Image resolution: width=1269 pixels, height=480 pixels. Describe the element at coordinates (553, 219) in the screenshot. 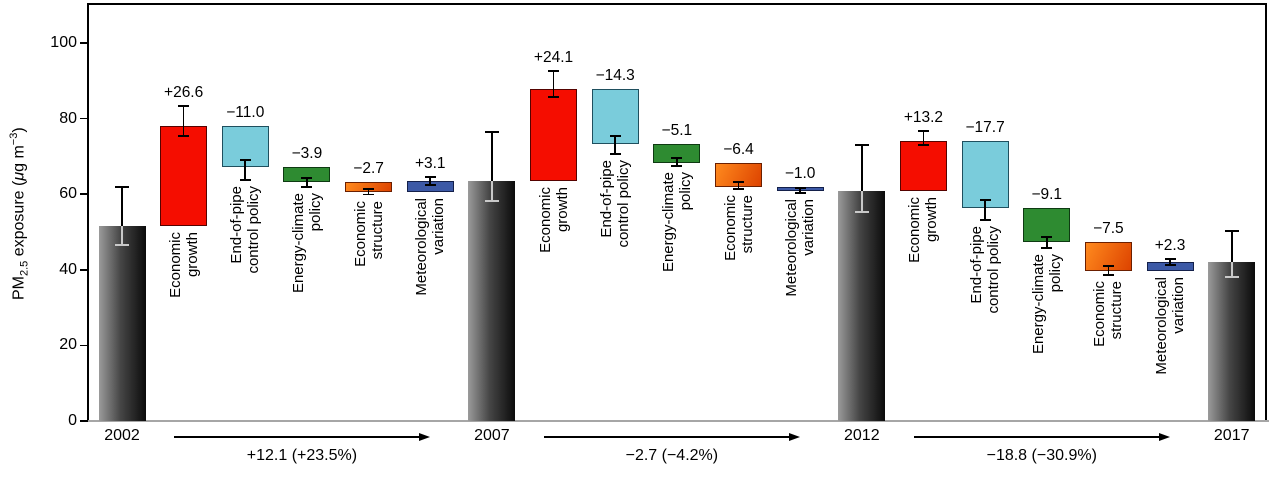

I see `category-label-economic-growth-2: Economic growth` at that location.